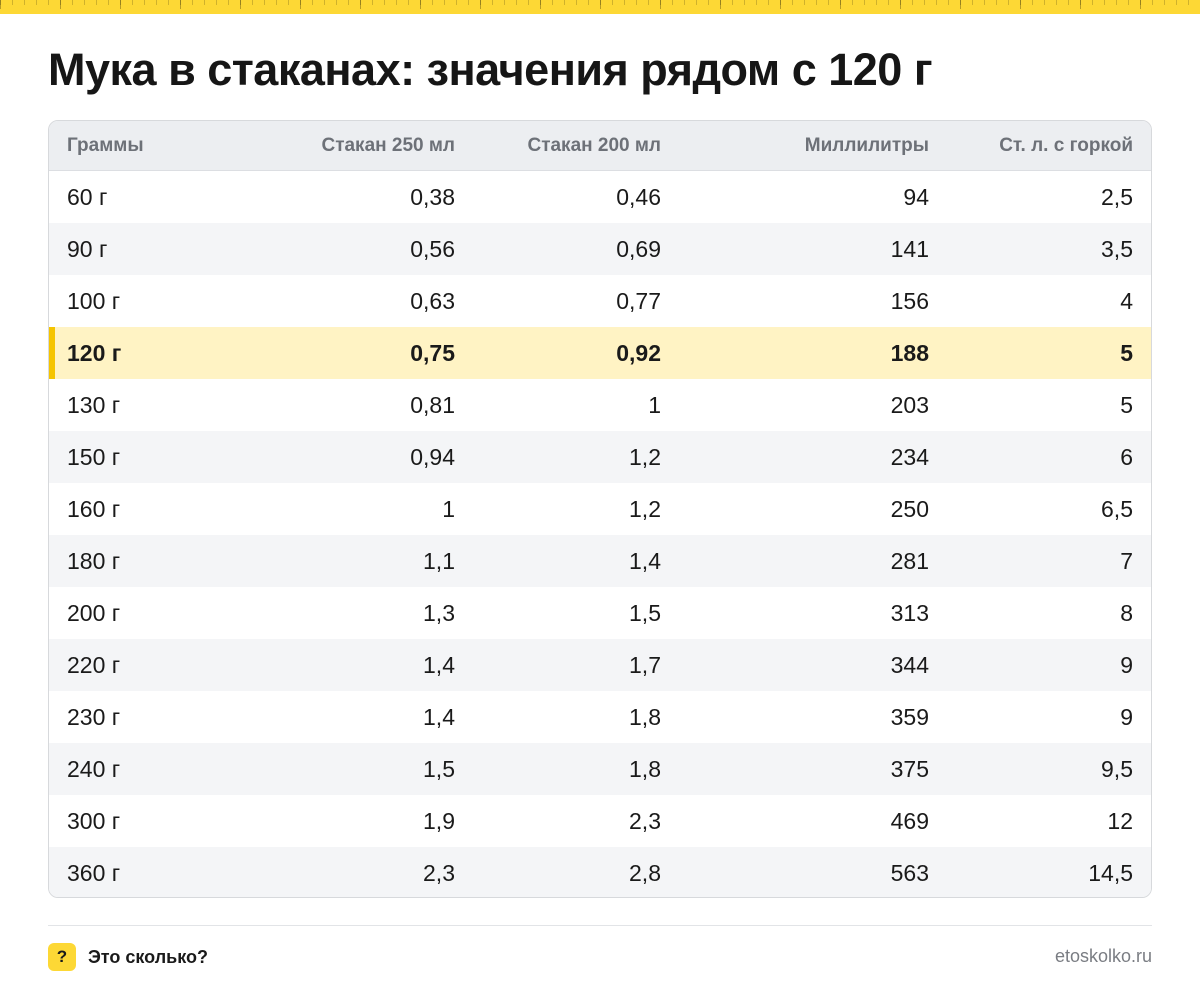  Describe the element at coordinates (645, 872) in the screenshot. I see `cell-cup-200: 2,8` at that location.